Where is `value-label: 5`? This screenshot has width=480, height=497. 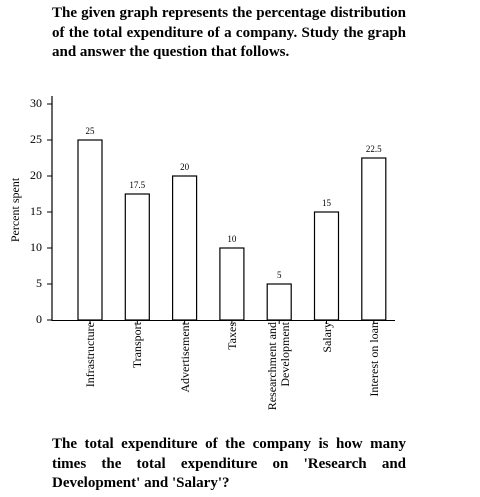
value-label: 5 is located at coordinates (279, 275).